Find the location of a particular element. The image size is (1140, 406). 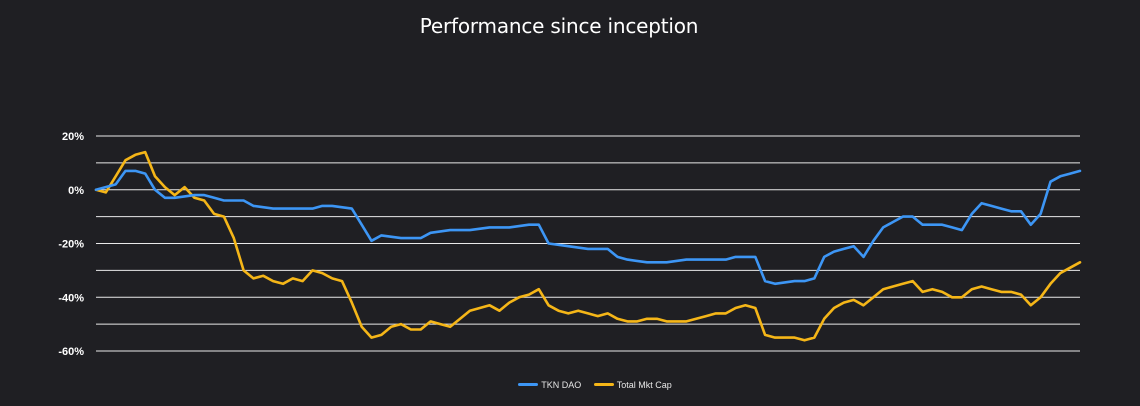

chart-title: Performance since inception is located at coordinates (559, 26).